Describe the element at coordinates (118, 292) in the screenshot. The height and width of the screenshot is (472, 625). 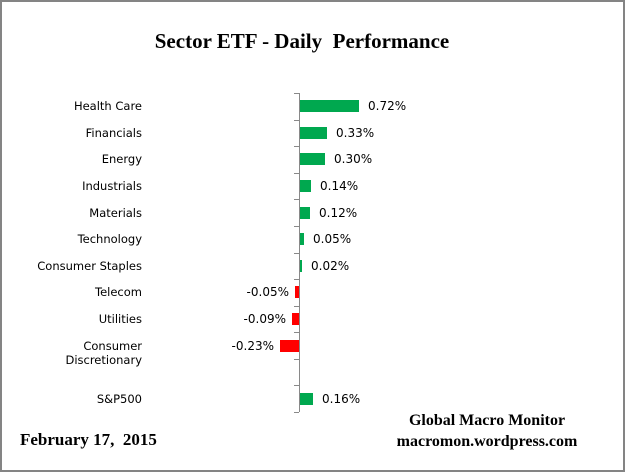
I see `category-label: Telecom` at that location.